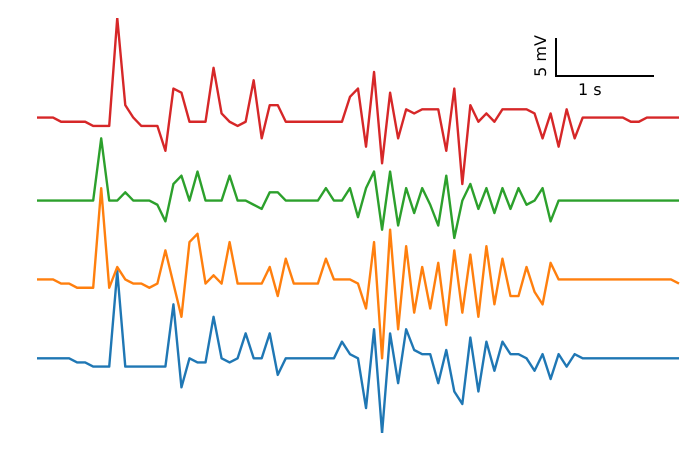 Image resolution: width=695 pixels, height=452 pixels. Describe the element at coordinates (590, 89) in the screenshot. I see `annotation: 1 s` at that location.